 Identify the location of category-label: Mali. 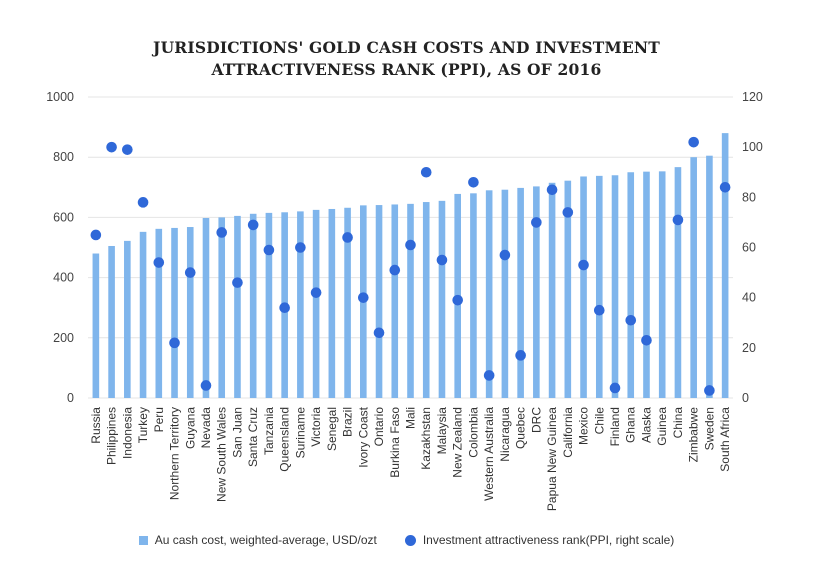
(411, 418).